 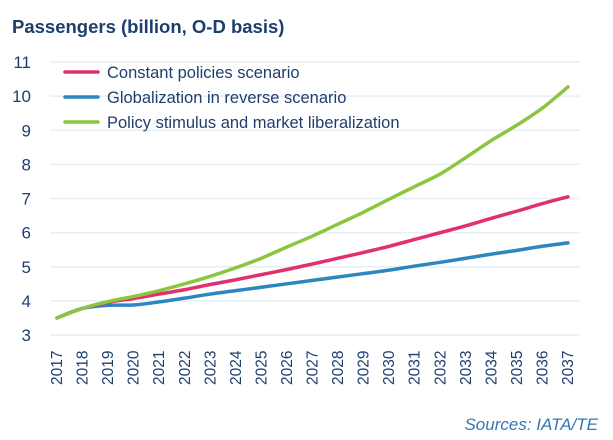 What do you see at coordinates (203, 73) in the screenshot?
I see `legend-label: Constant policies scenario` at bounding box center [203, 73].